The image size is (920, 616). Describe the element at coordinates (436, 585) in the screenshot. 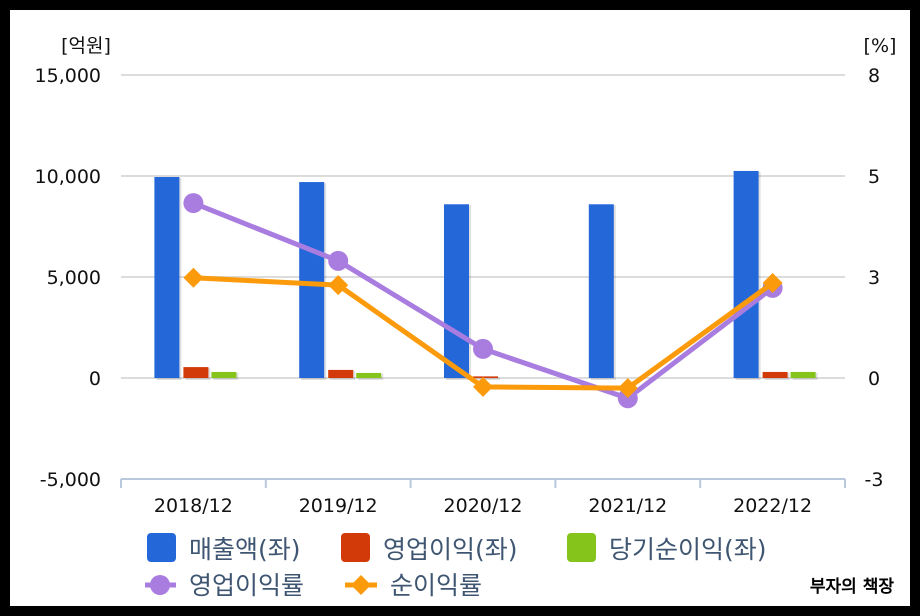

I see `legend-label: 순이익률` at that location.